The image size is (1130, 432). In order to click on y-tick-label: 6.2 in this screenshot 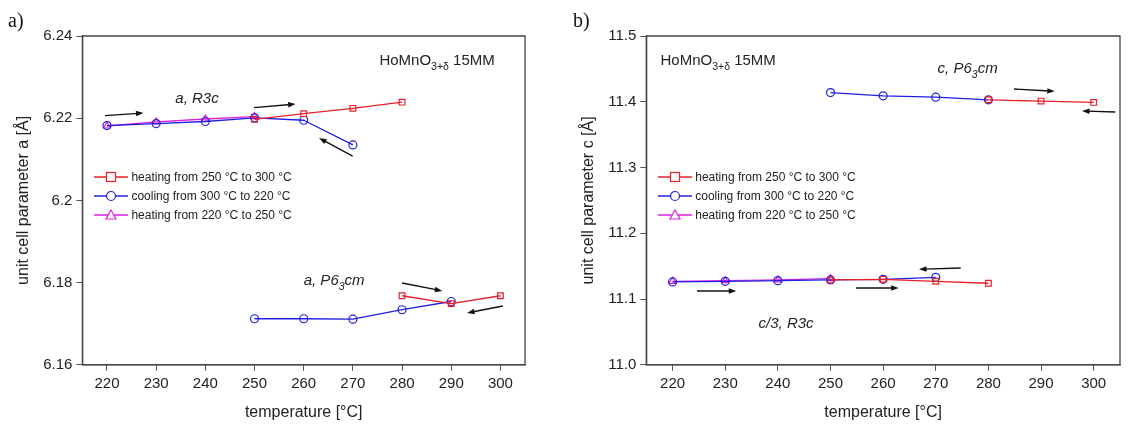, I will do `click(62, 199)`.